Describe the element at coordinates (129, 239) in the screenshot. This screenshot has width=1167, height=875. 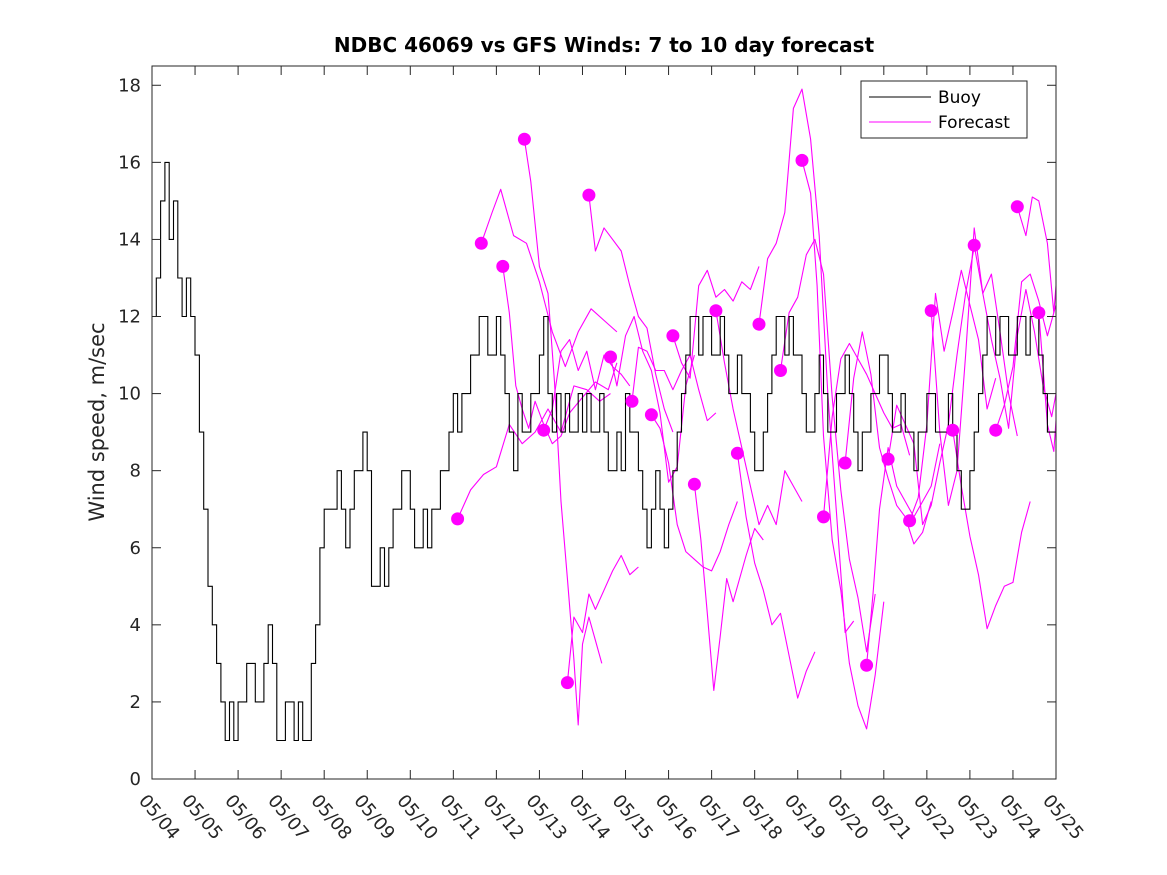
I see `y-tick-label: 14` at that location.